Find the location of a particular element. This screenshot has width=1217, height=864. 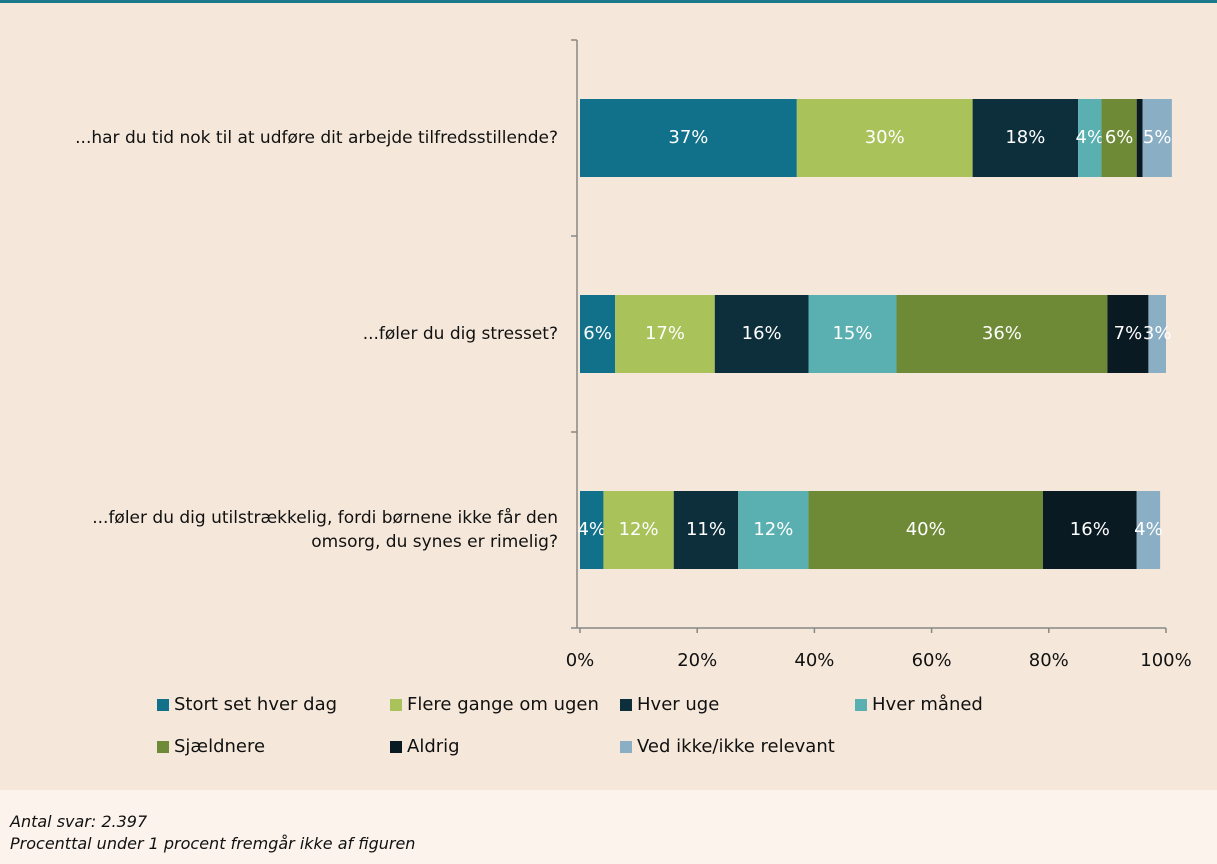

legend-label: Sjældnere is located at coordinates (219, 746).